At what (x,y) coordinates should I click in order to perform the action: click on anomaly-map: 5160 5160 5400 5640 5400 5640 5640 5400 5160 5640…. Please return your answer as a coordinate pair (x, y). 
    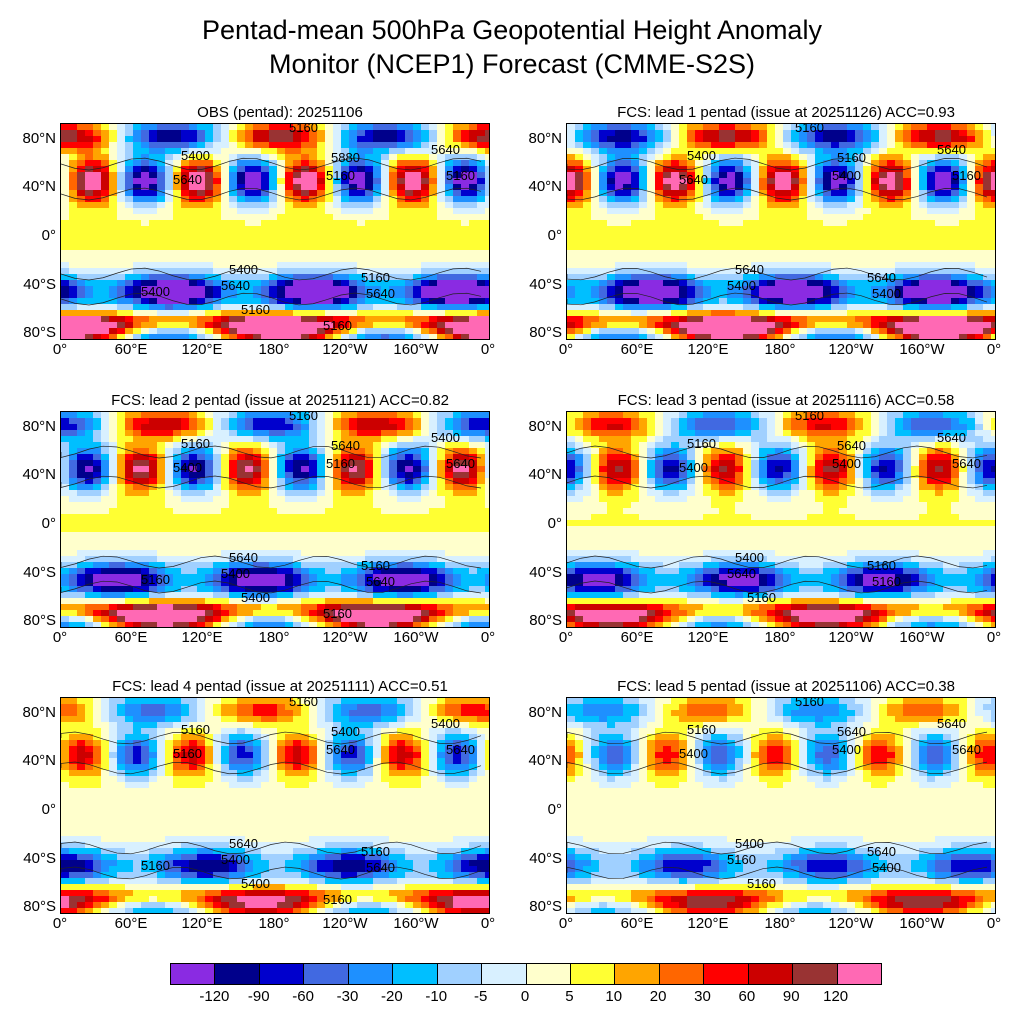
    Looking at the image, I should click on (781, 805).